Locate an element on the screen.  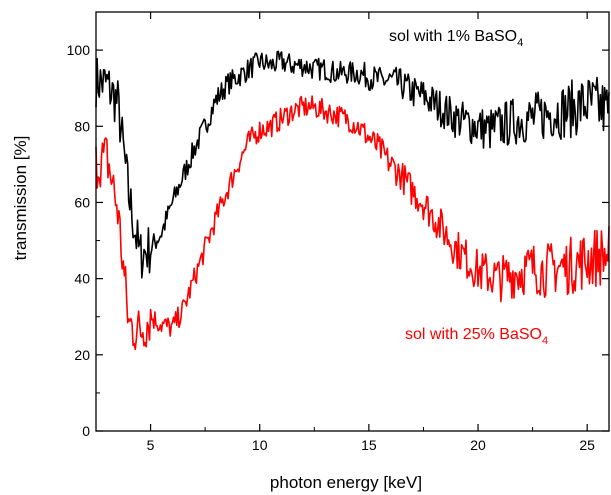
x-tick-label: 10 is located at coordinates (260, 445).